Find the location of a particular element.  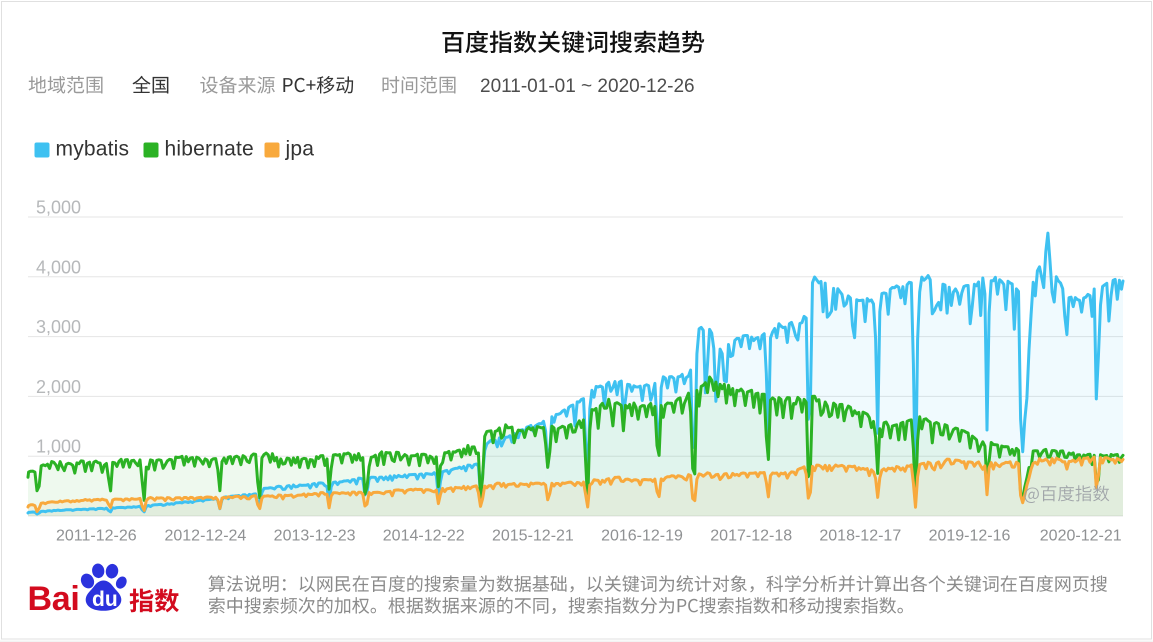

svg-text: 2011-12-26 is located at coordinates (96, 536).